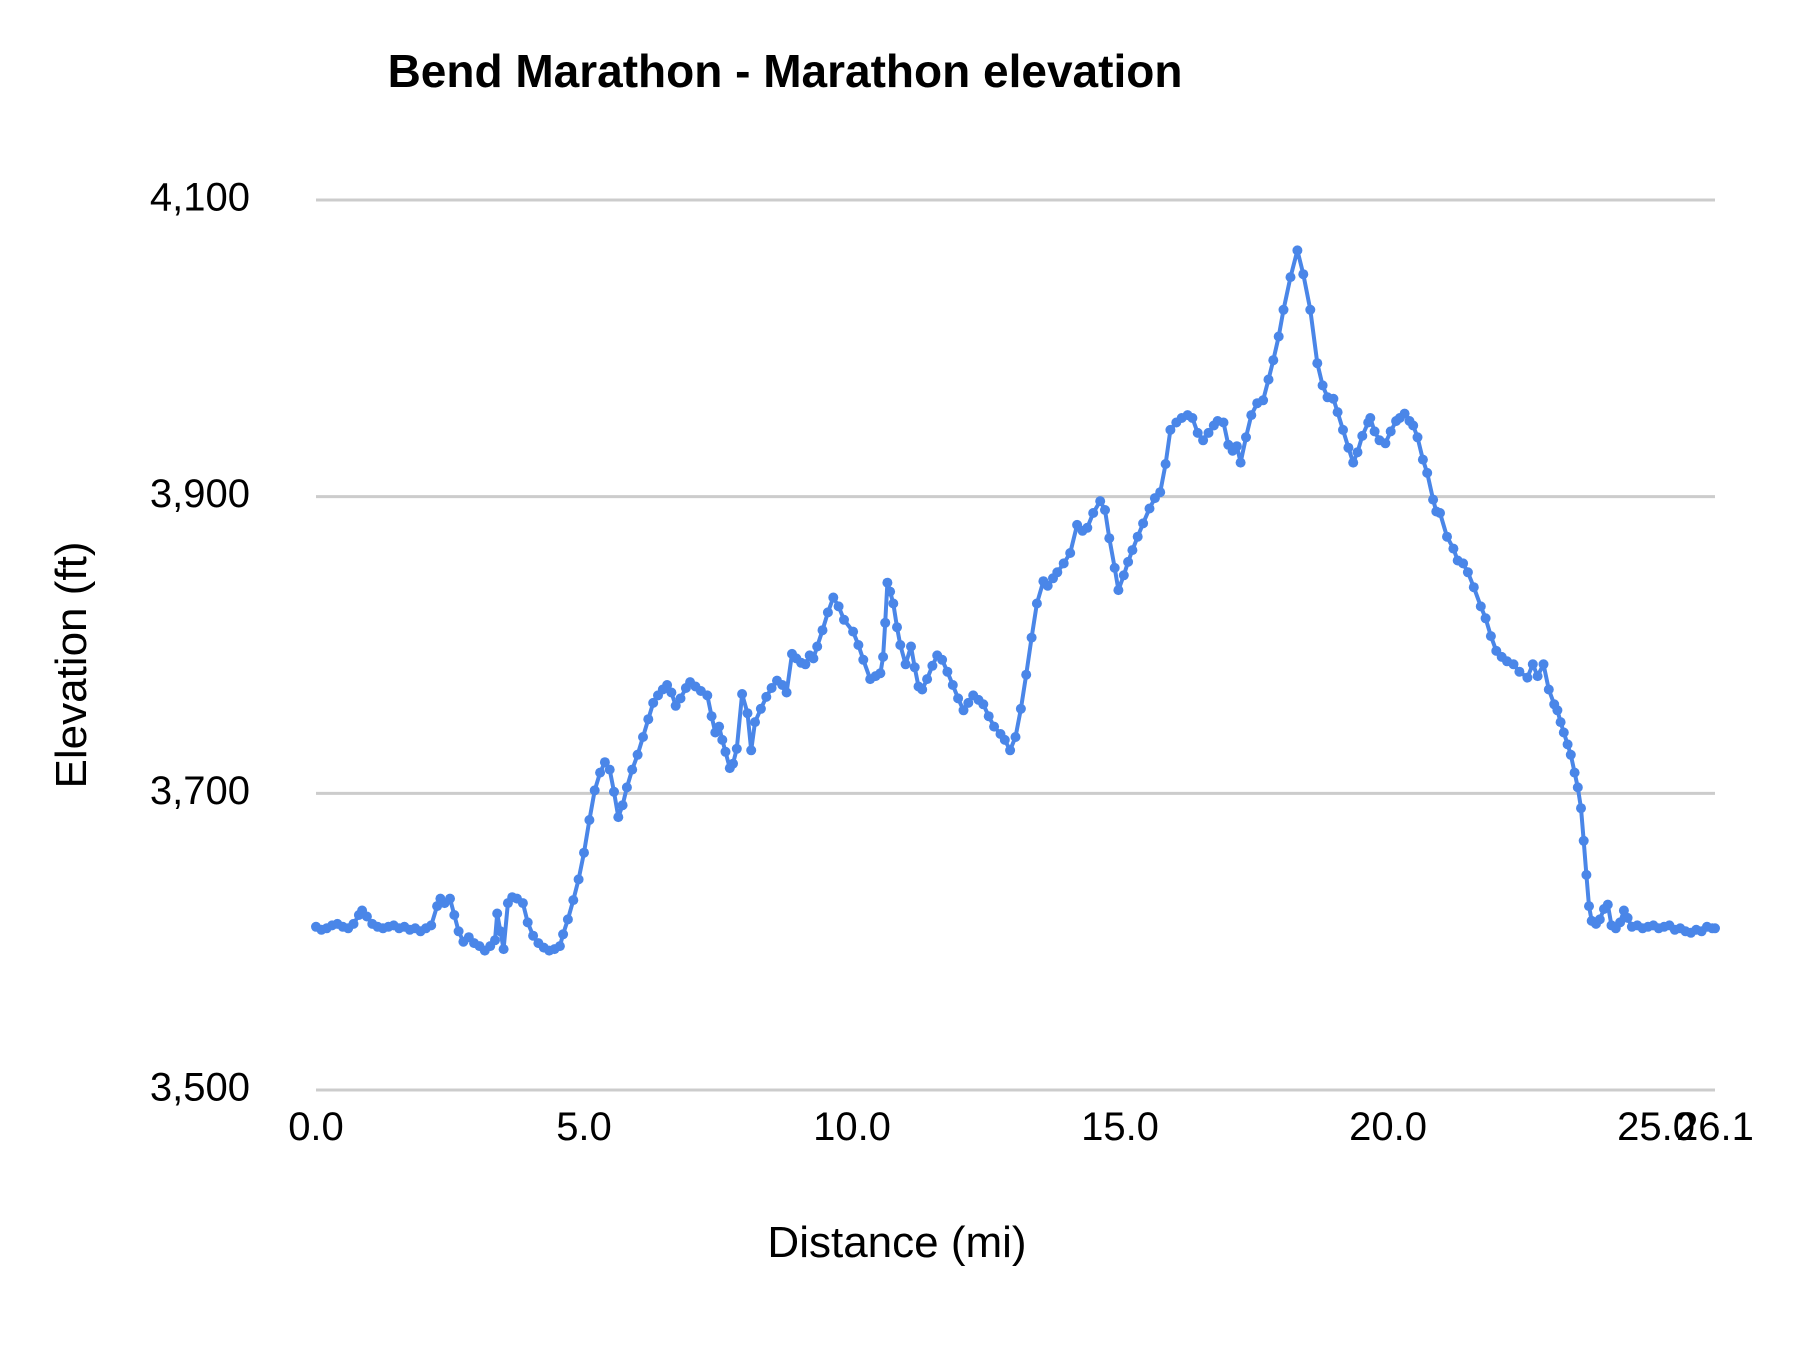  I want to click on y-tick-label-3900: 3,900, so click(200, 494).